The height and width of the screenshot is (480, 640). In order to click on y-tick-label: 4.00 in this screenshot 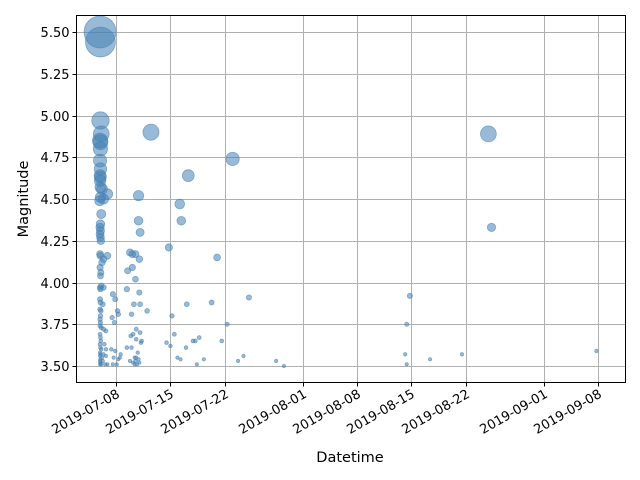, I will do `click(55, 284)`.